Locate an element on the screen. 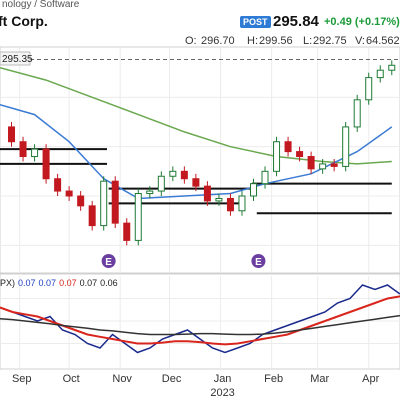 This screenshot has height=400, width=400. post-market-badge: POST is located at coordinates (255, 22).